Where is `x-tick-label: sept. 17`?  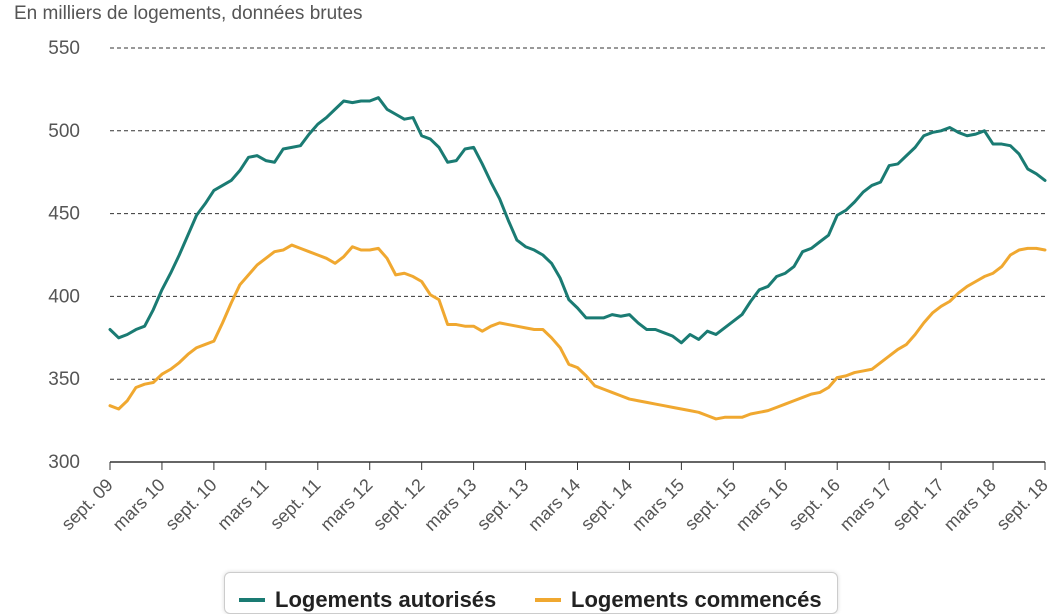 x-tick-label: sept. 17 is located at coordinates (918, 504).